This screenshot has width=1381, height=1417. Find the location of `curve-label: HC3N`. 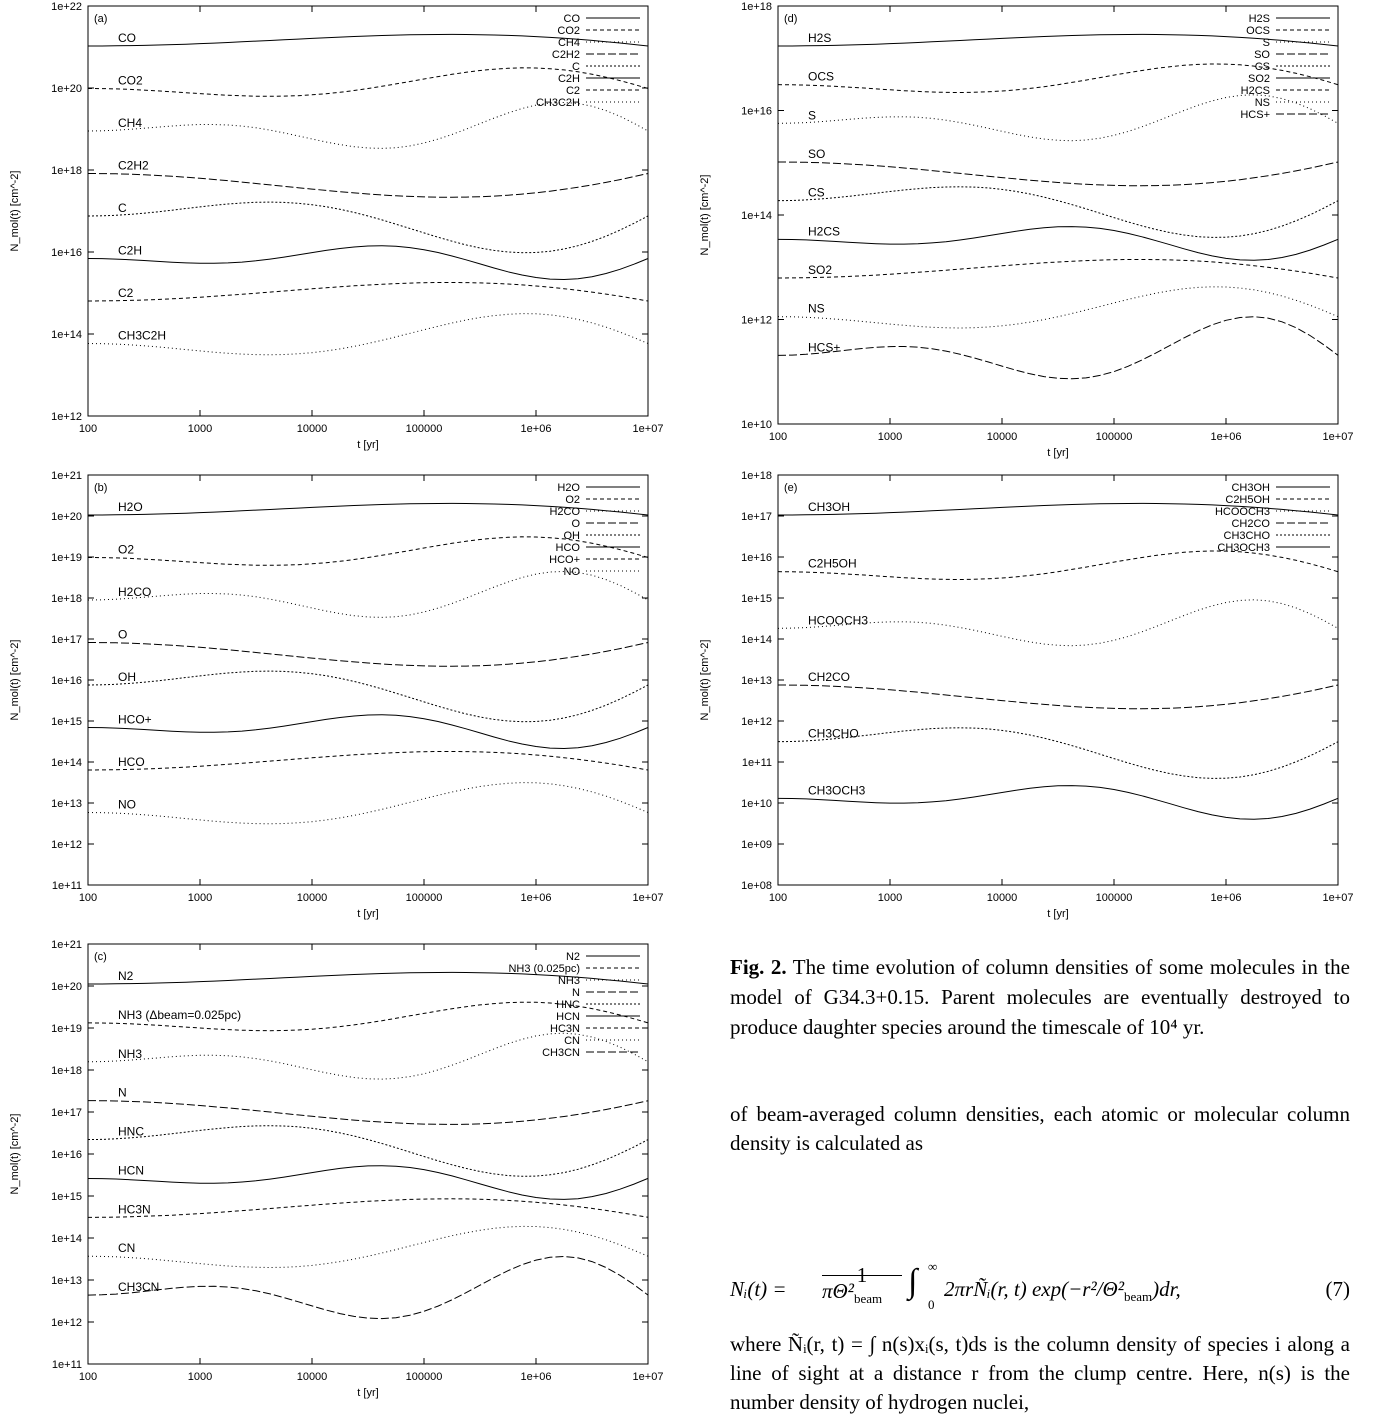

curve-label: HC3N is located at coordinates (134, 1209).